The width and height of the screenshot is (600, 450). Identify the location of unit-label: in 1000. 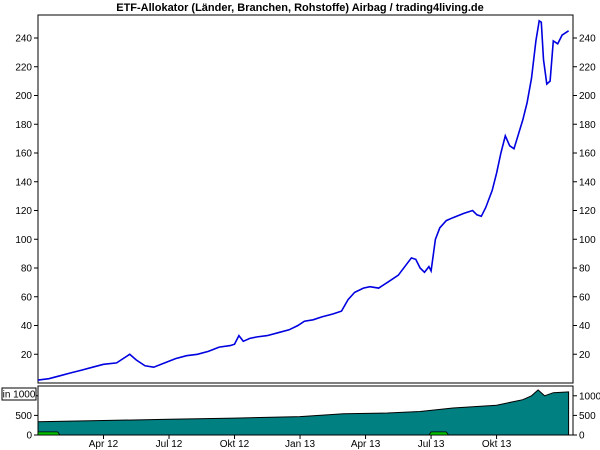
(19, 395).